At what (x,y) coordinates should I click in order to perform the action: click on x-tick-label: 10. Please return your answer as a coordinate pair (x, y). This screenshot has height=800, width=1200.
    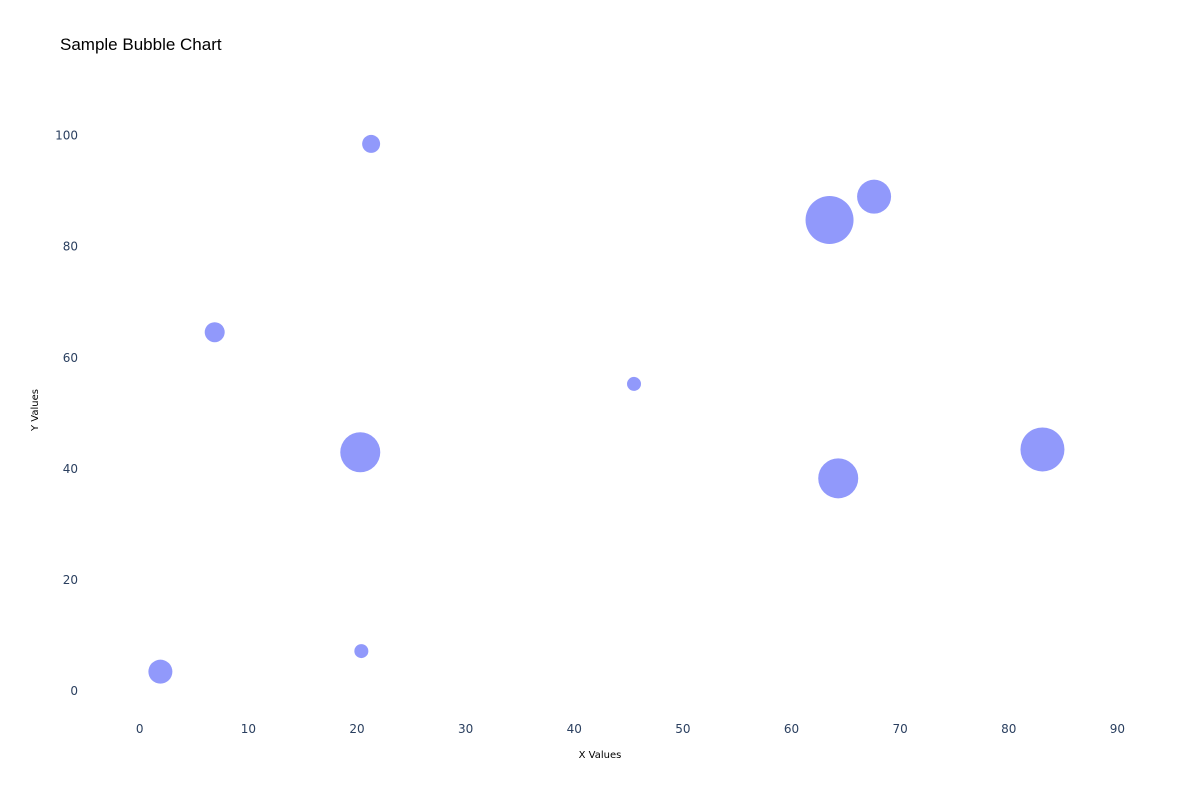
    Looking at the image, I should click on (248, 729).